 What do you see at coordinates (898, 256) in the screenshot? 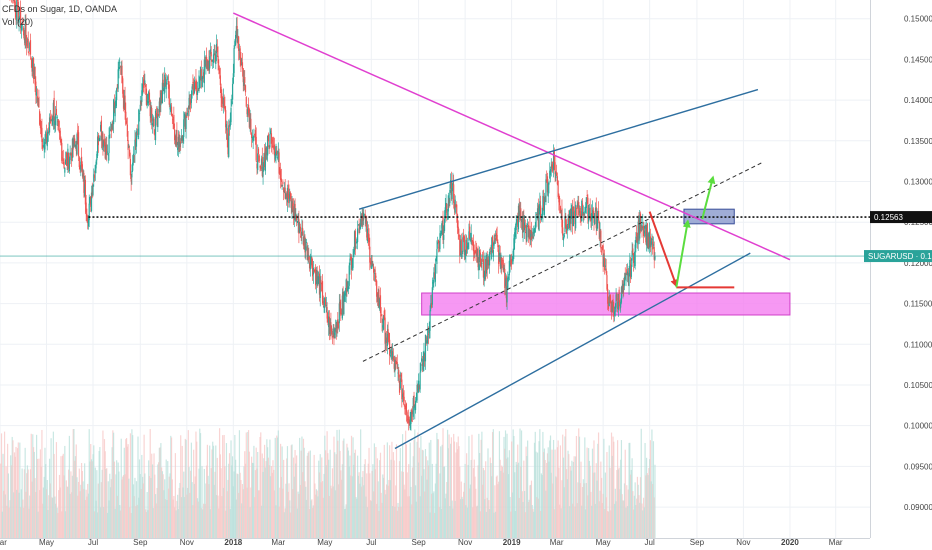
I see `symbol-price-tag-bg` at bounding box center [898, 256].